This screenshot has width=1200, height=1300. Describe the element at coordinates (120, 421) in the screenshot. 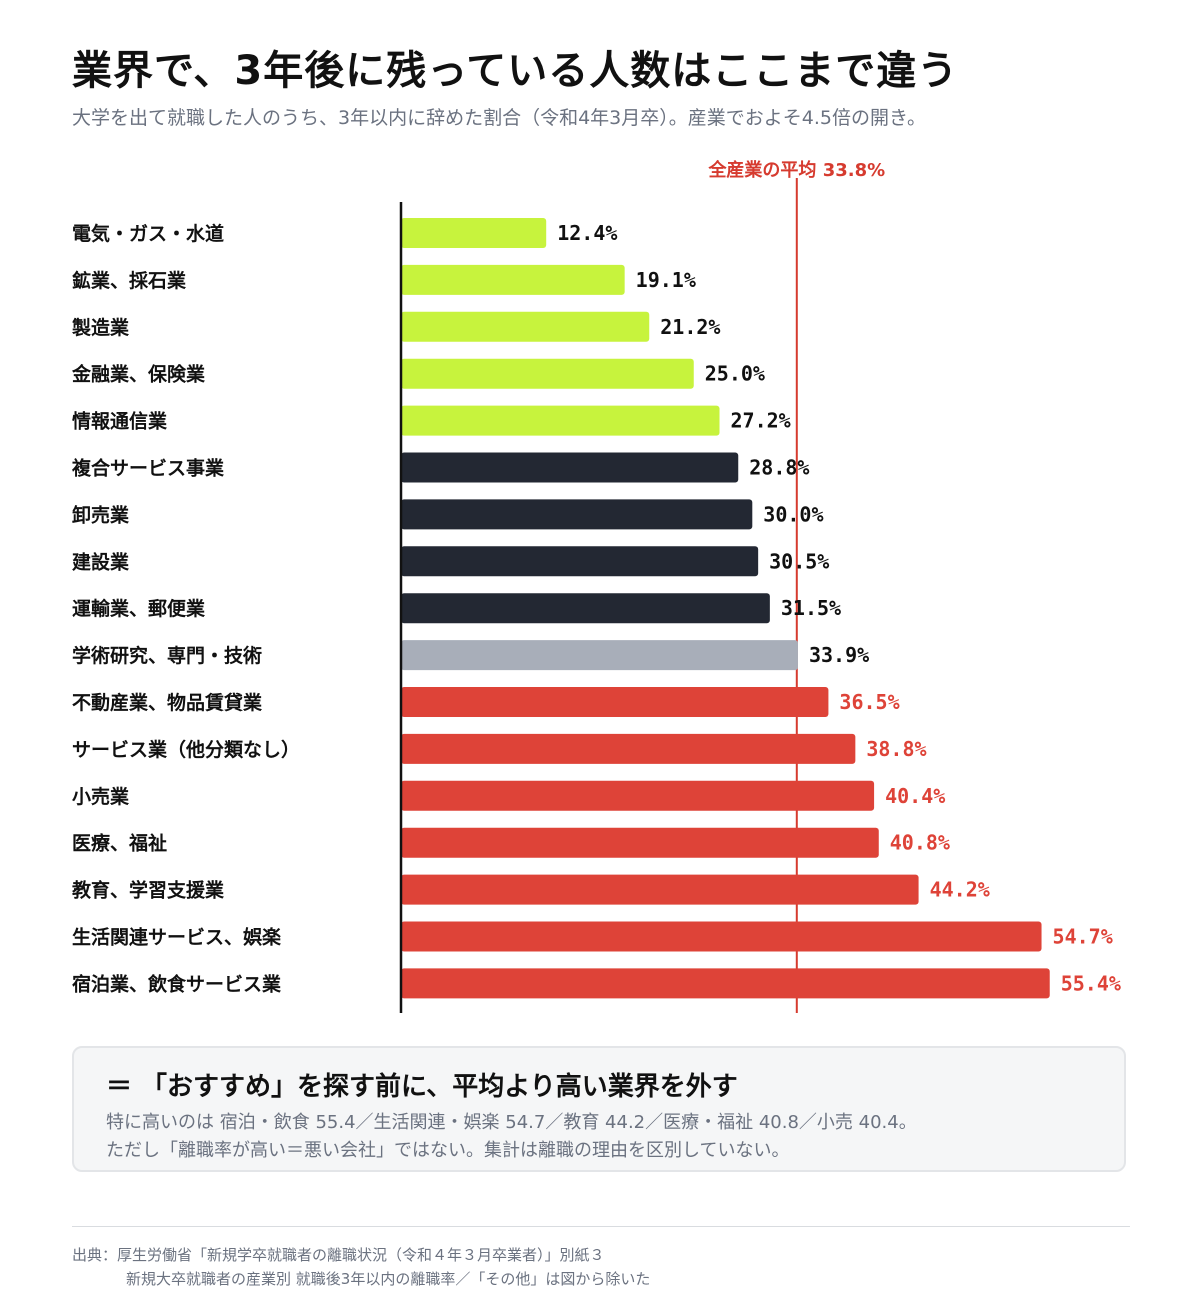

I see `category-label: 情報通信業` at that location.